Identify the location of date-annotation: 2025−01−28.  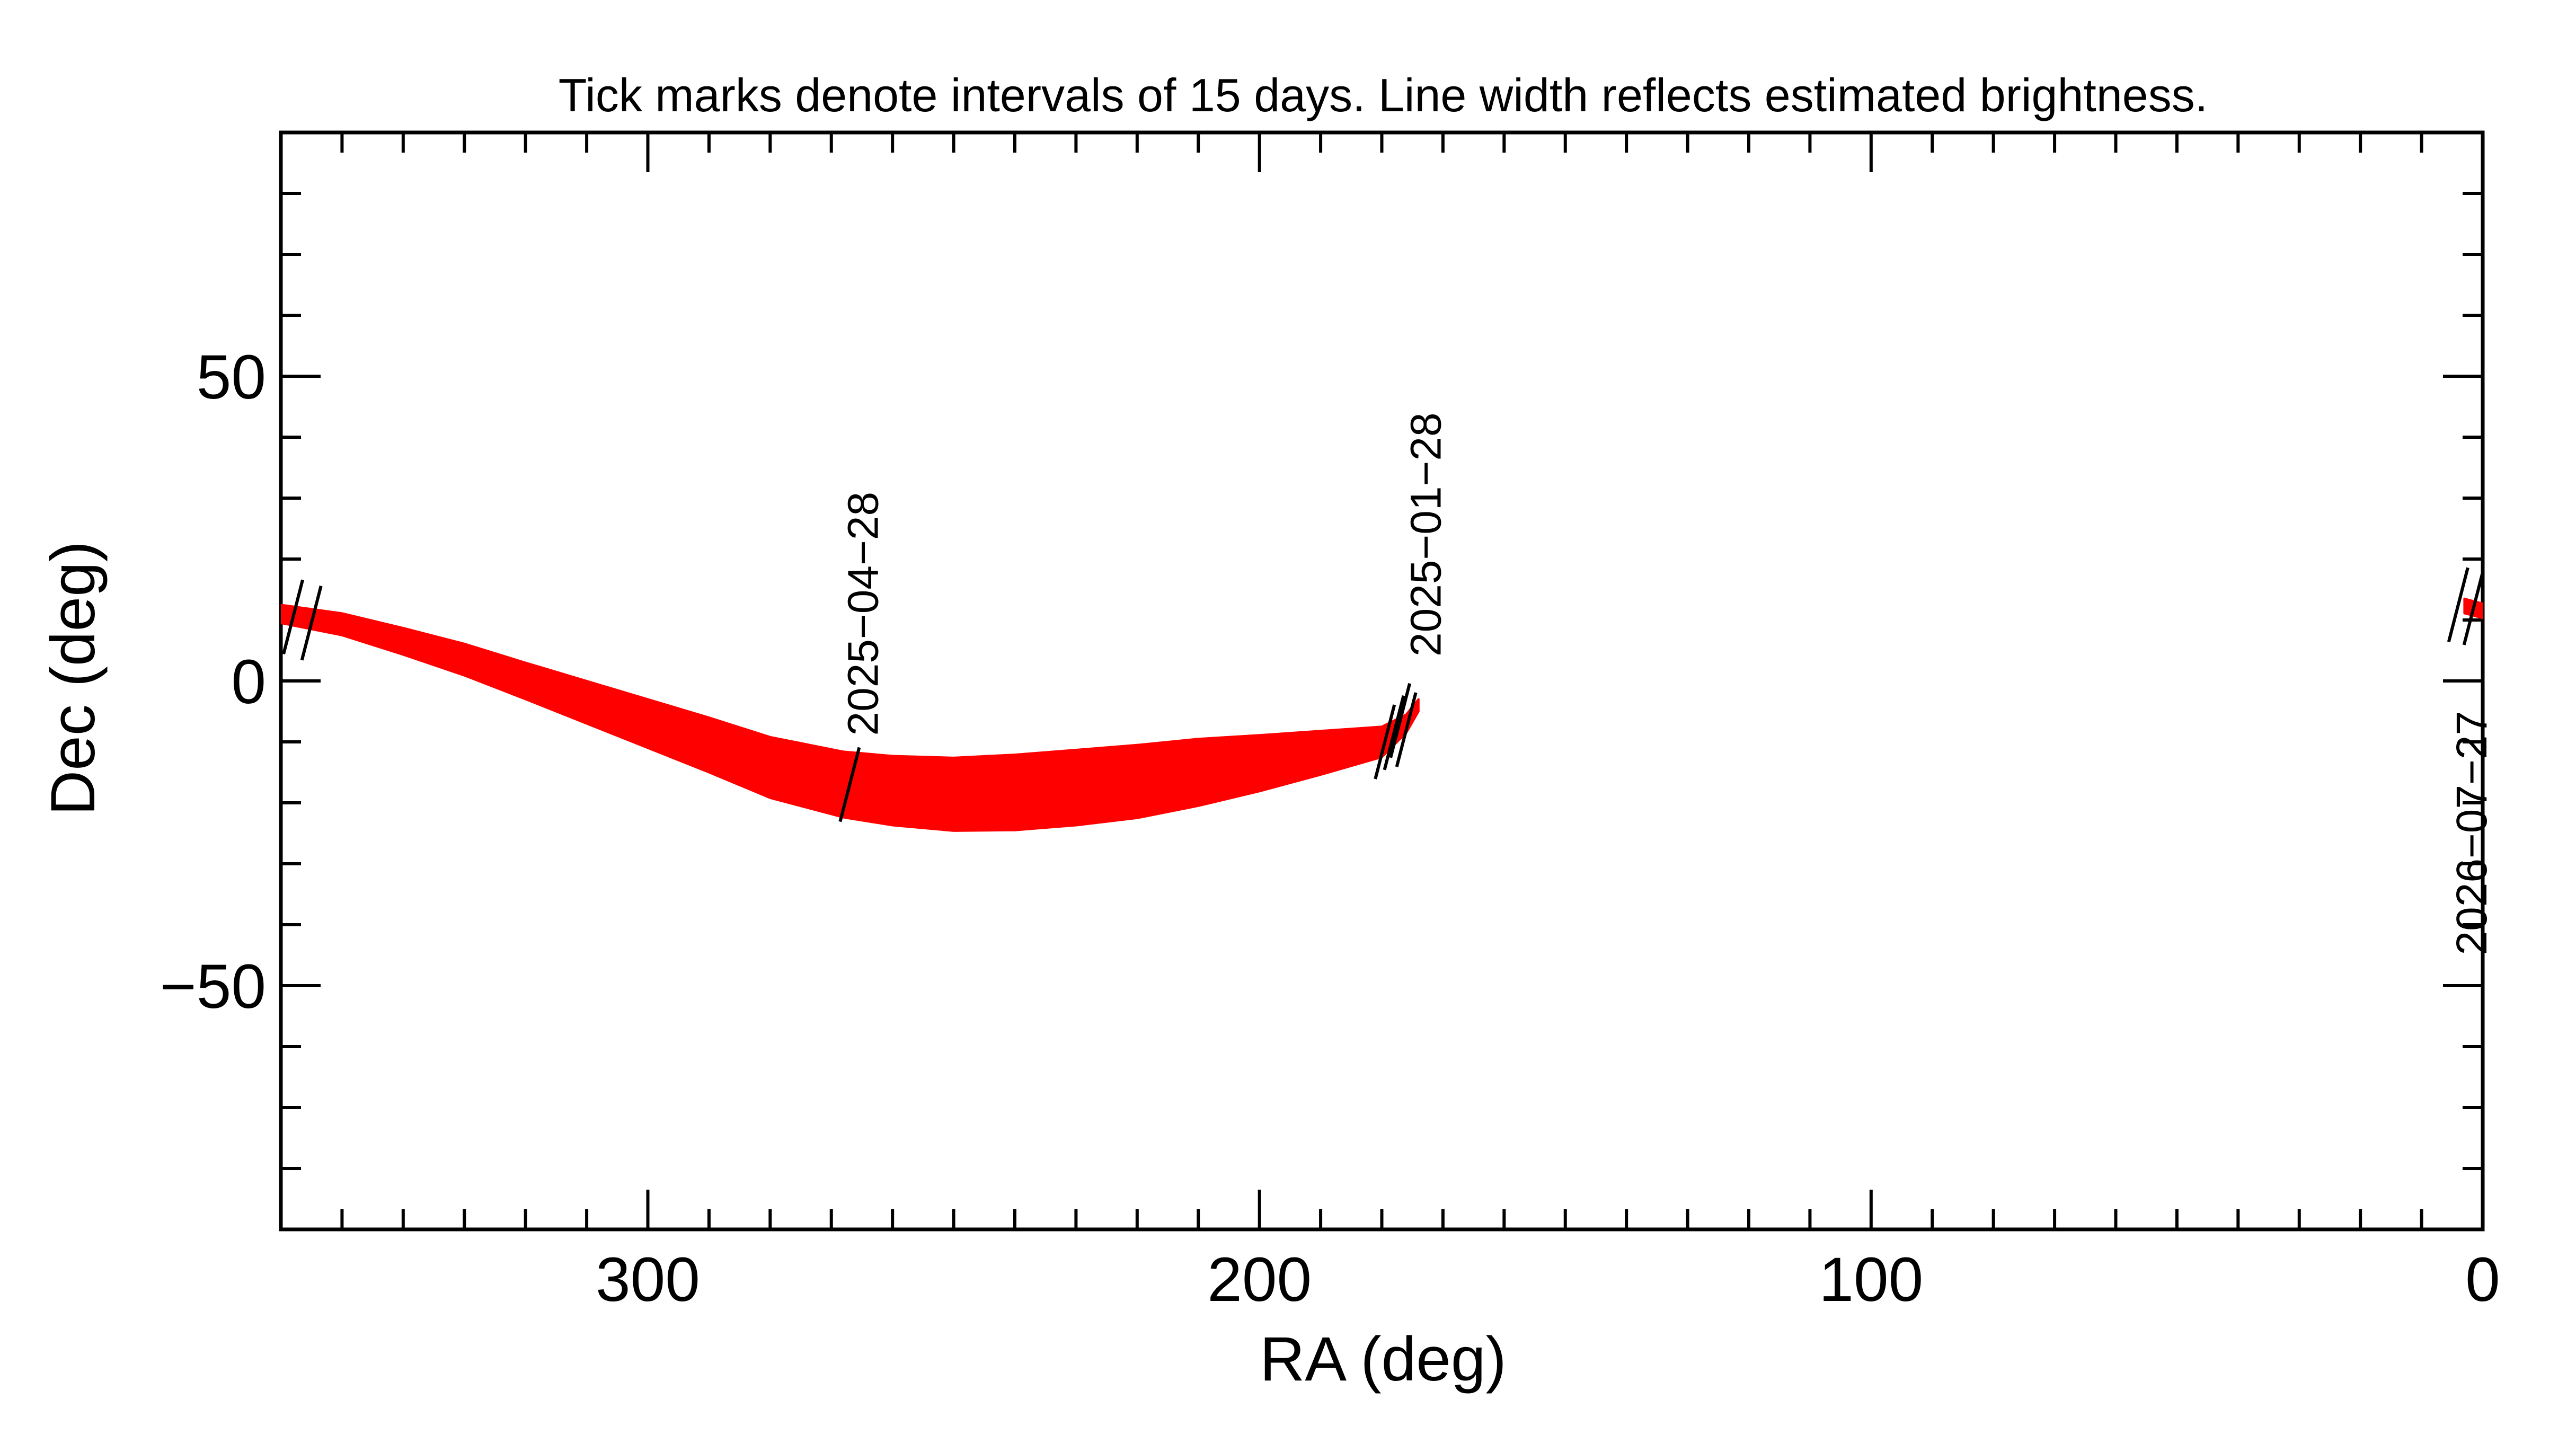
(1426, 534).